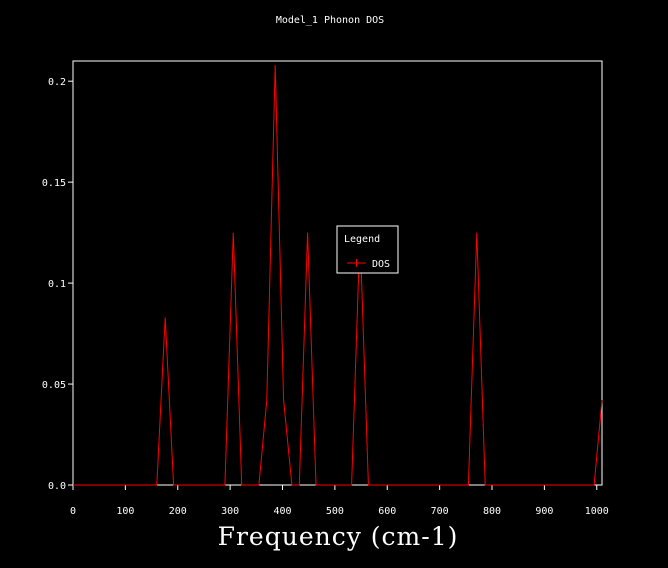  What do you see at coordinates (492, 511) in the screenshot?
I see `x-tick-label: 800` at bounding box center [492, 511].